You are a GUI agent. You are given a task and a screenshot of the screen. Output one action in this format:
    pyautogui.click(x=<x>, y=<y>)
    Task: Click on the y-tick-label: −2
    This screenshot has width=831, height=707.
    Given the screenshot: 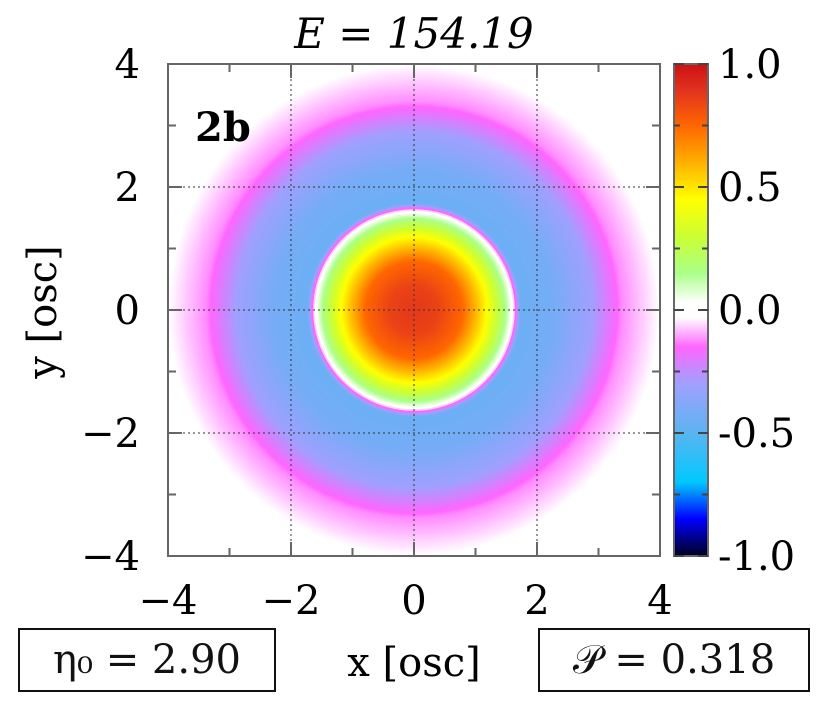 What is the action you would take?
    pyautogui.click(x=110, y=434)
    